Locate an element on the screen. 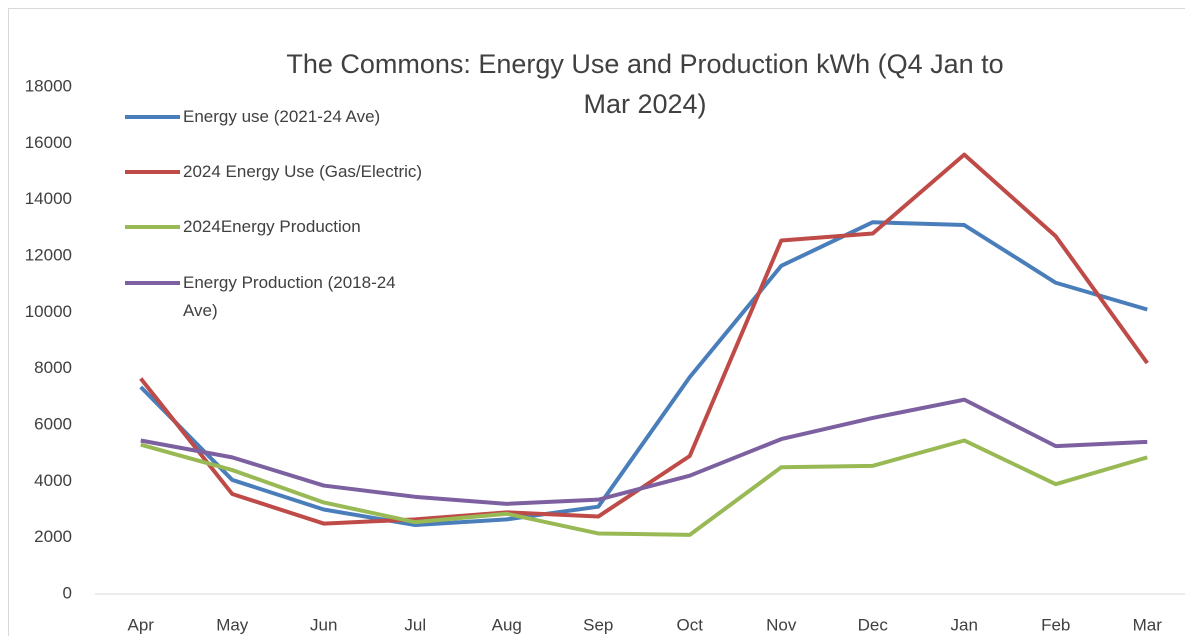 This screenshot has width=1185, height=636. x-tick-label: Jun is located at coordinates (323, 624).